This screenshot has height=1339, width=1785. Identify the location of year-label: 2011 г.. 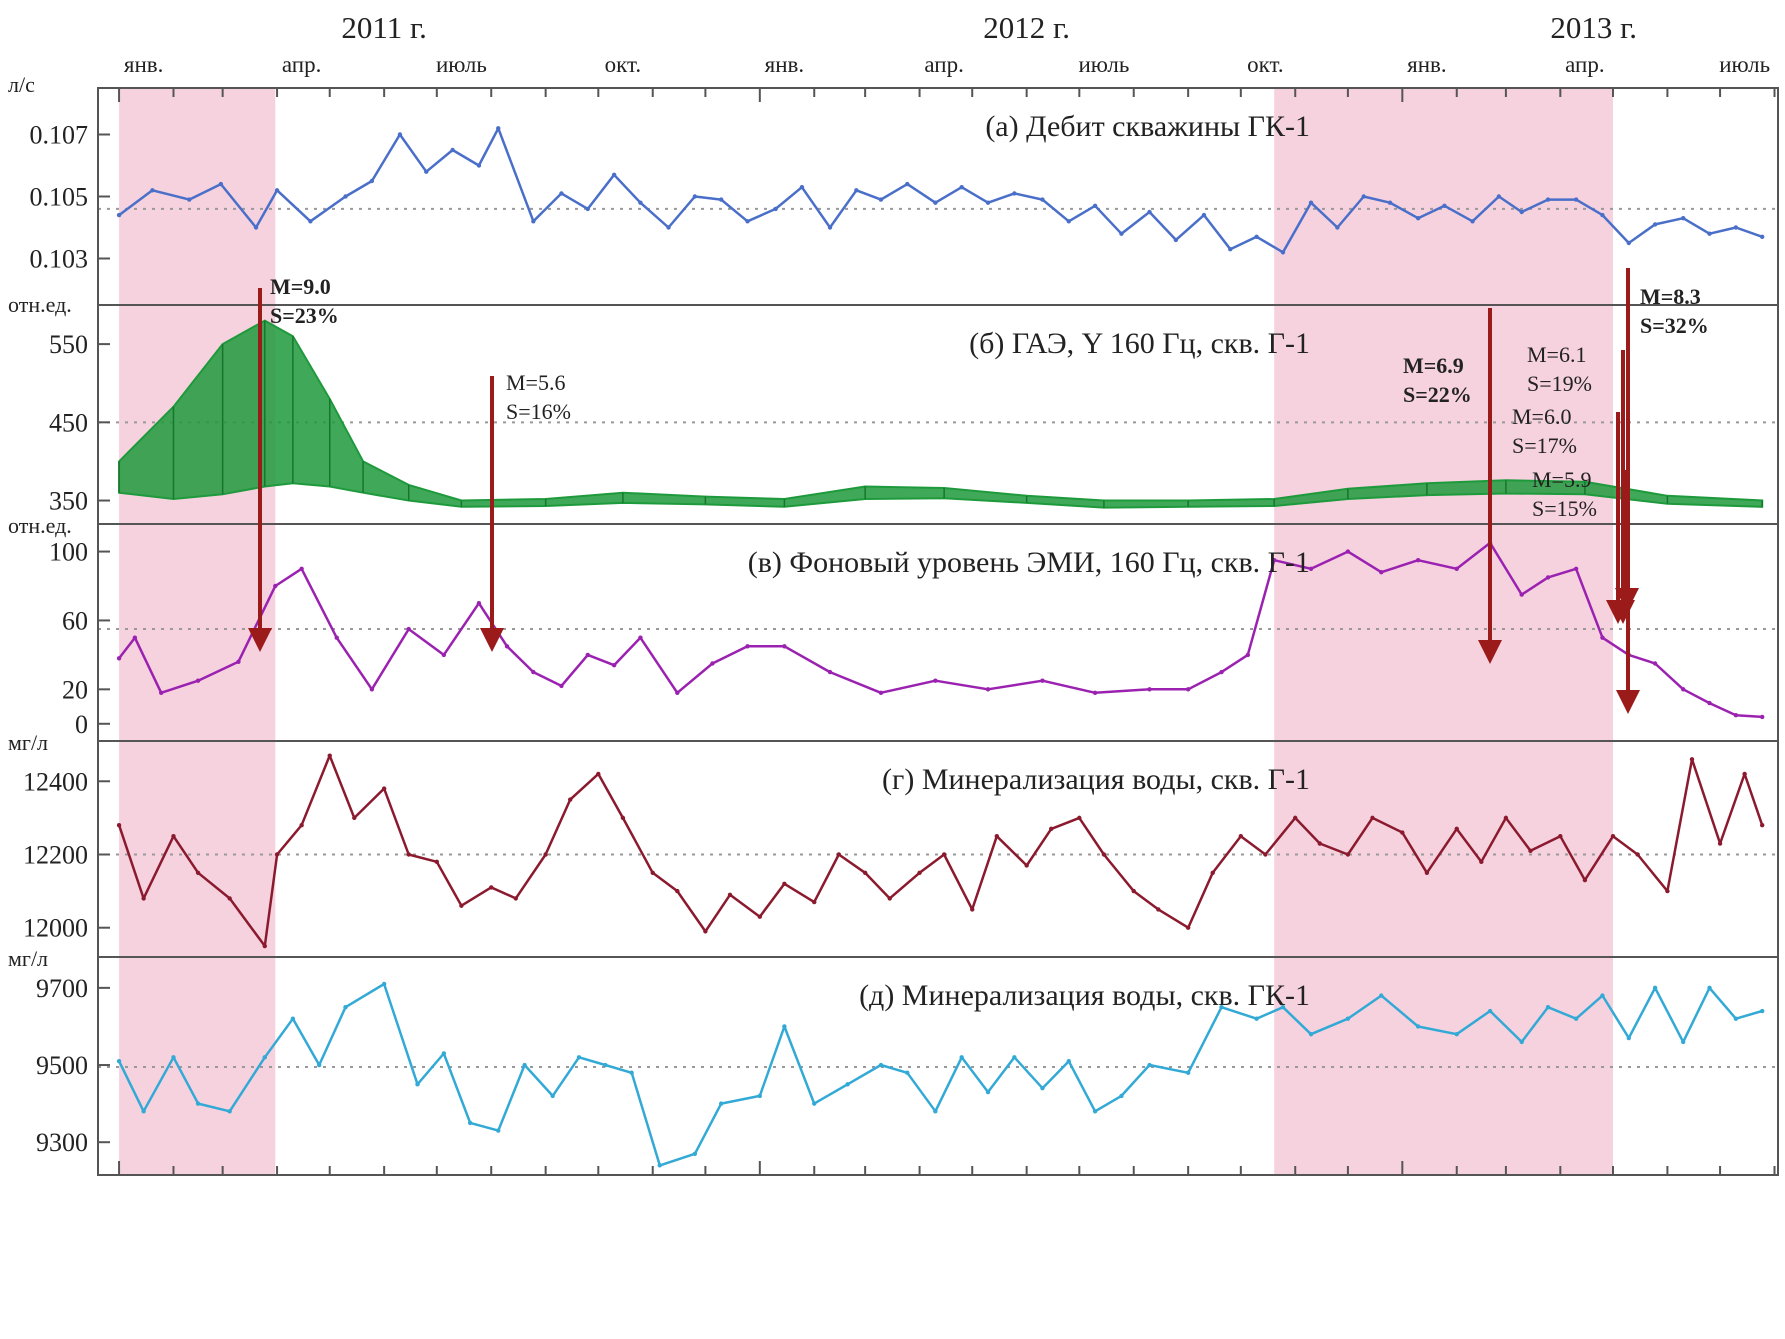
(384, 27).